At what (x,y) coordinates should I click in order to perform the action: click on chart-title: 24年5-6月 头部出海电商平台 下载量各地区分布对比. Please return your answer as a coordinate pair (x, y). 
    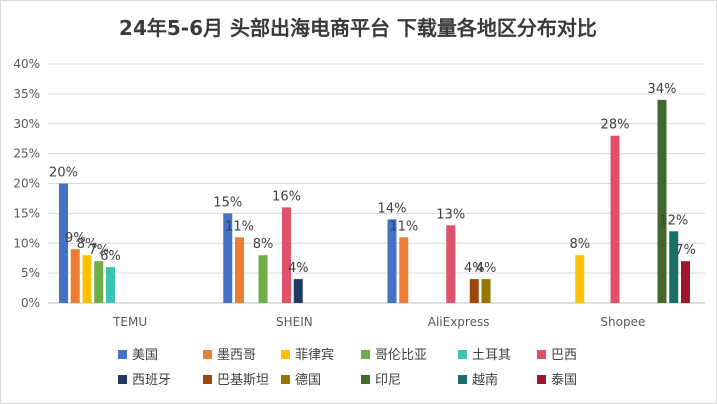
    Looking at the image, I should click on (358, 28).